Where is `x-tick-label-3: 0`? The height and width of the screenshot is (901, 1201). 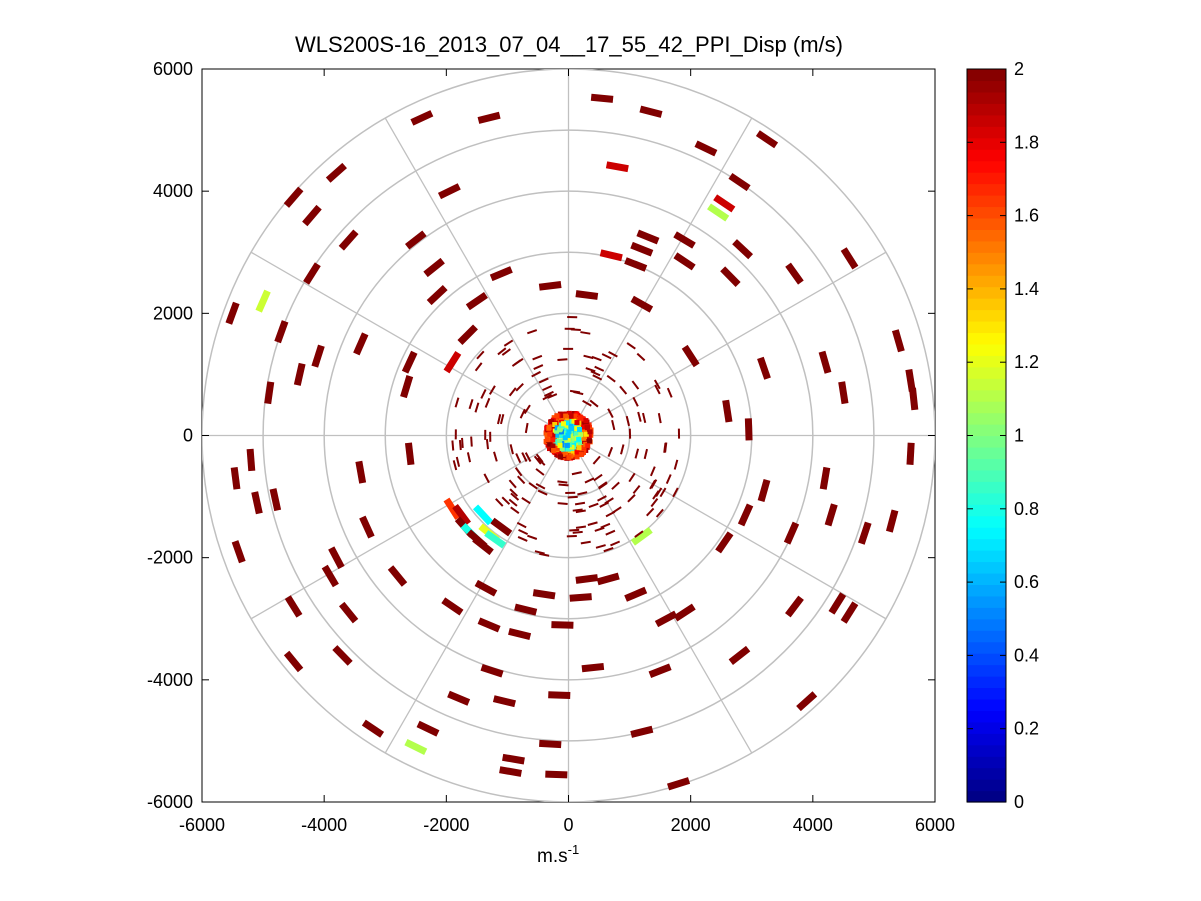
x-tick-label-3: 0 is located at coordinates (568, 825).